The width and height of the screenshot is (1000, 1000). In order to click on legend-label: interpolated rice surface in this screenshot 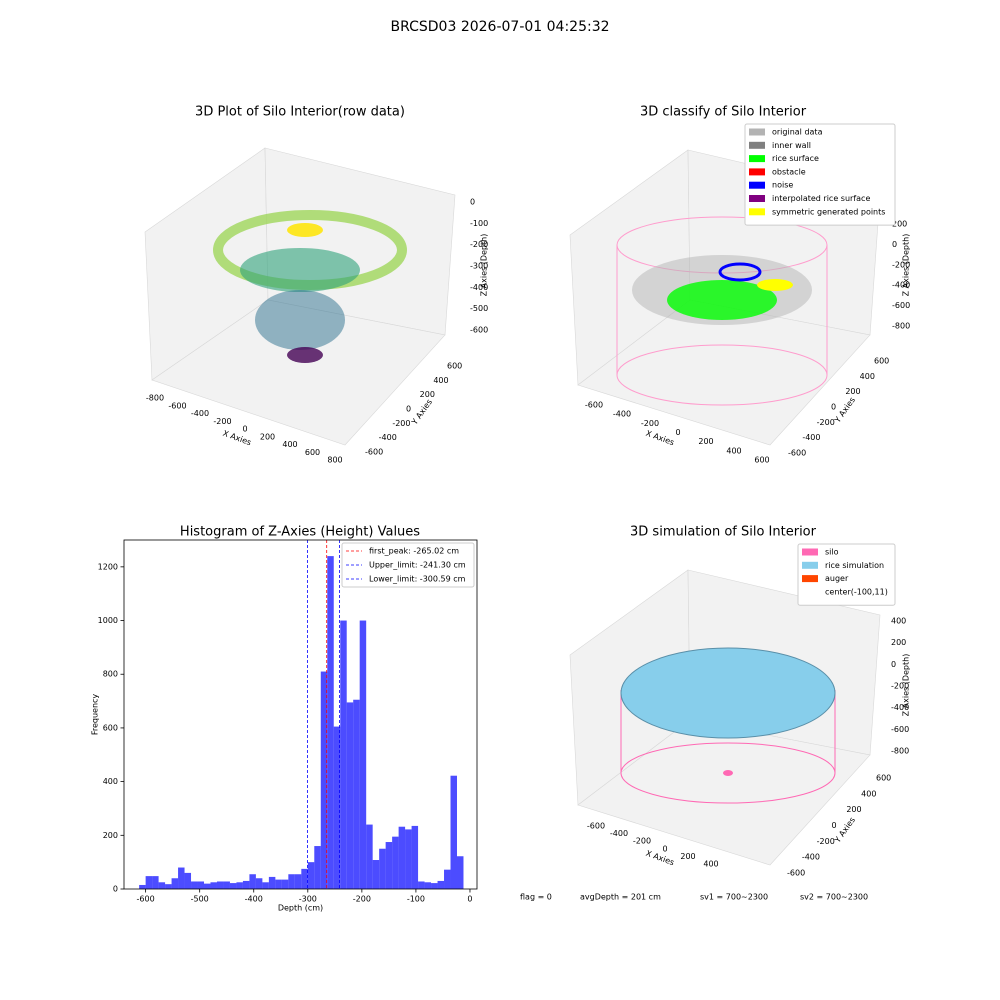, I will do `click(821, 198)`.